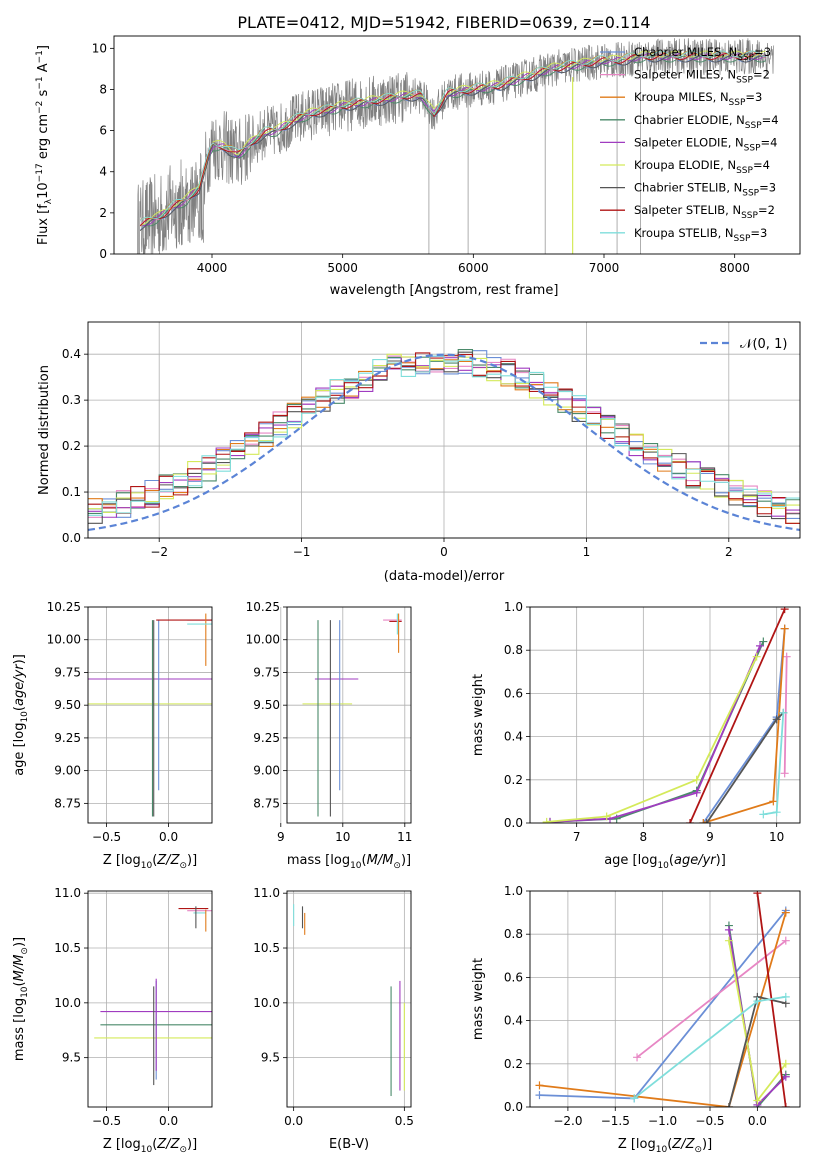  I want to click on legend-entry-part: =2, so click(766, 210).